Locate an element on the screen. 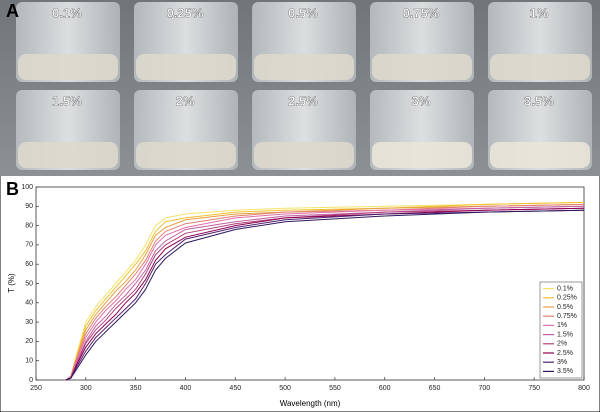 The height and width of the screenshot is (412, 600). y-tick-label: 80 is located at coordinates (29, 225).